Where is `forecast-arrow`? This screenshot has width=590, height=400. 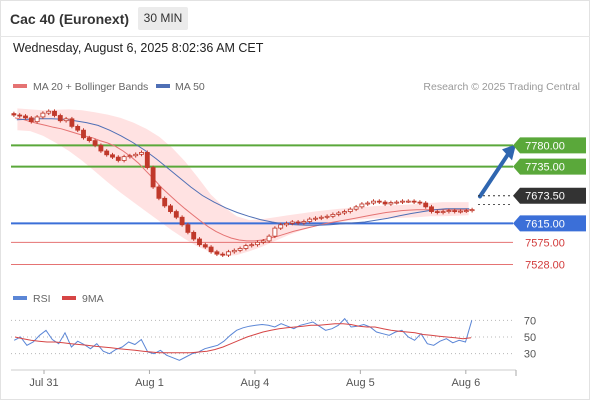
forecast-arrow is located at coordinates (497, 171).